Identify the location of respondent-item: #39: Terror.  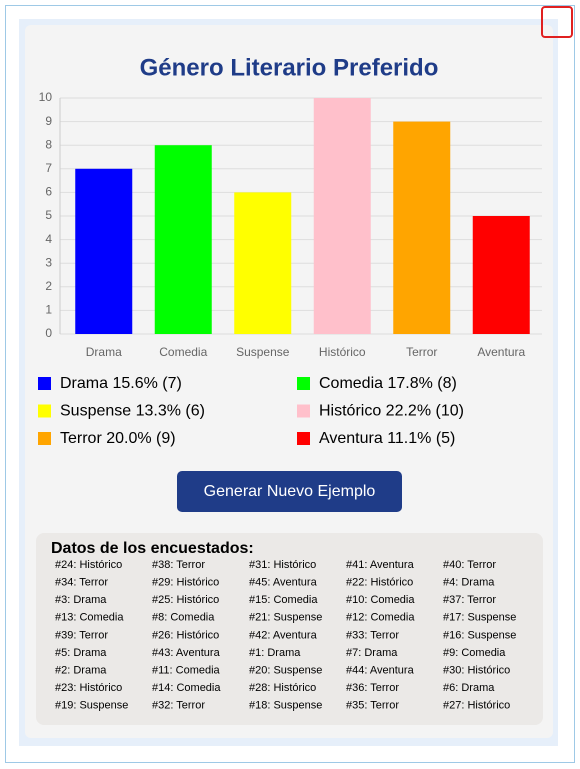
(81, 635).